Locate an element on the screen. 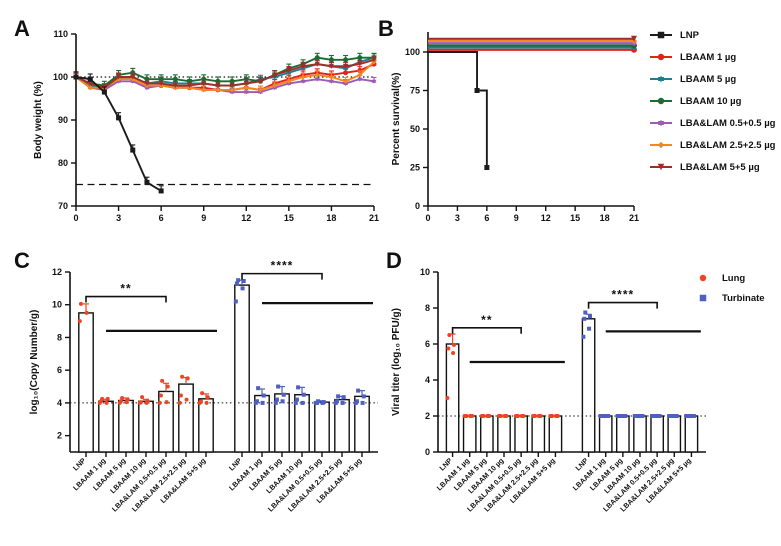 The height and width of the screenshot is (546, 781). svg-text: 70 is located at coordinates (63, 206).